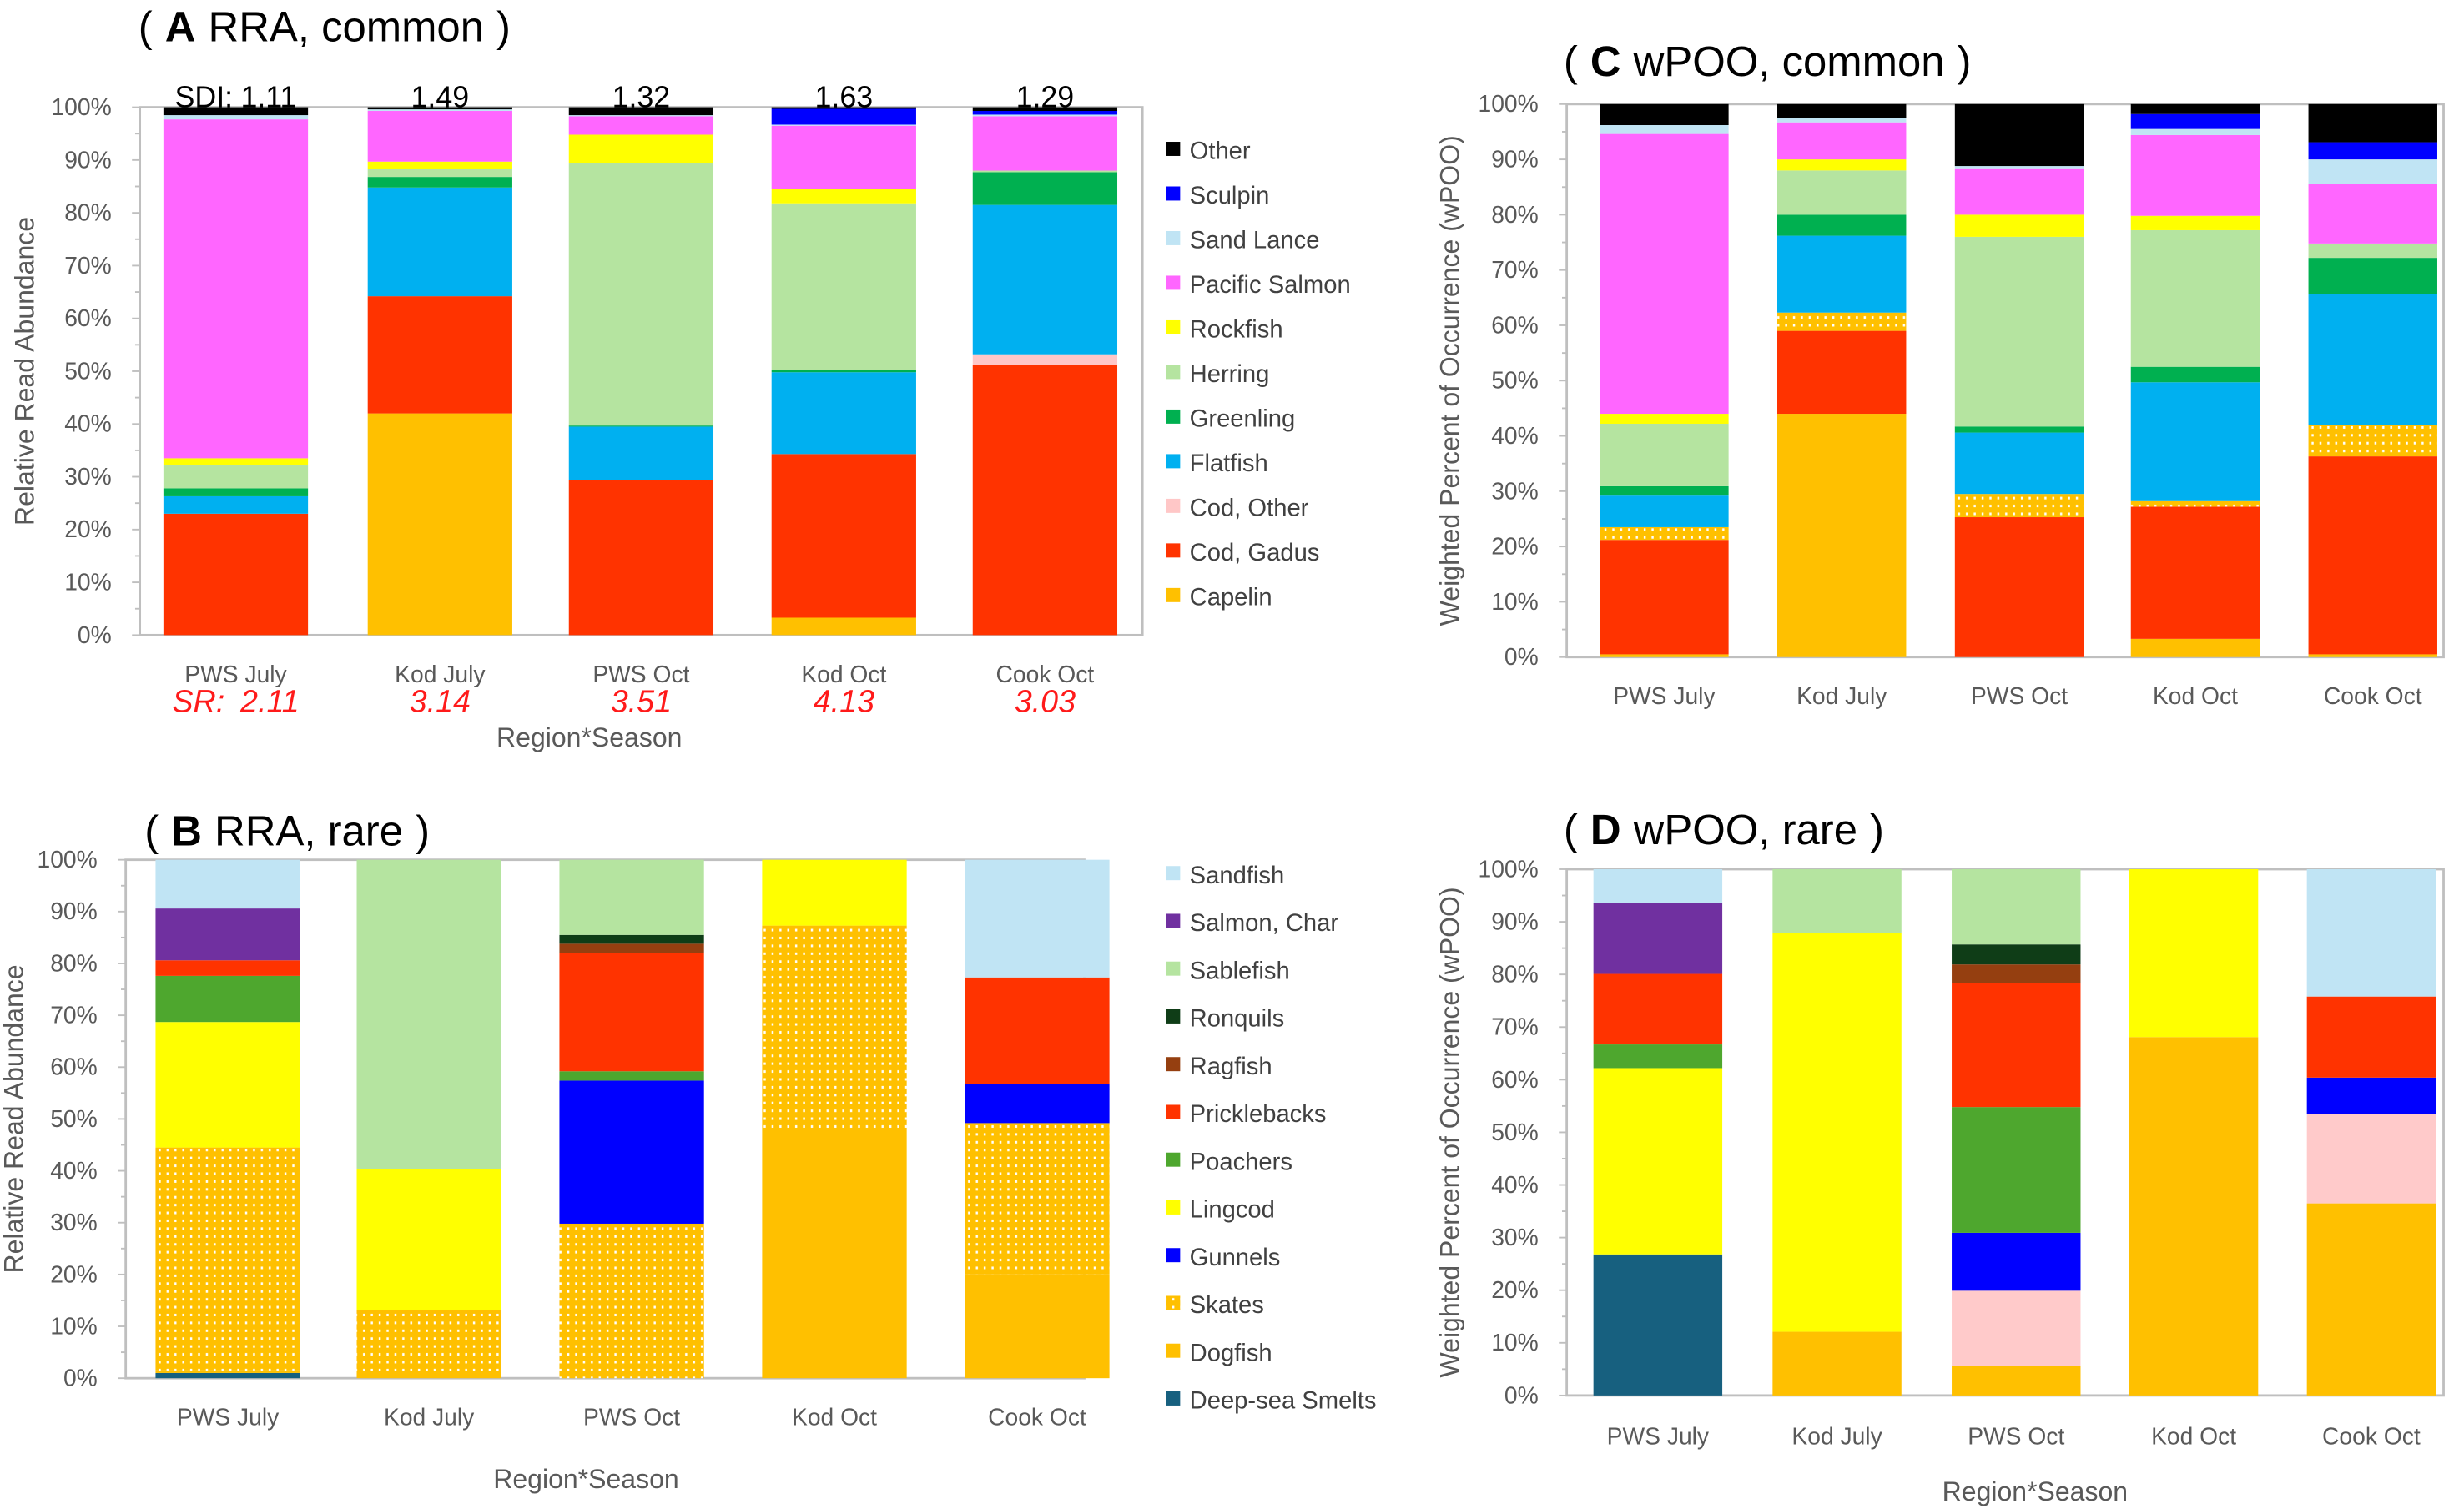 This screenshot has width=2464, height=1509. Describe the element at coordinates (2372, 441) in the screenshot. I see `bar-segment-cod-other-cook-oct` at that location.